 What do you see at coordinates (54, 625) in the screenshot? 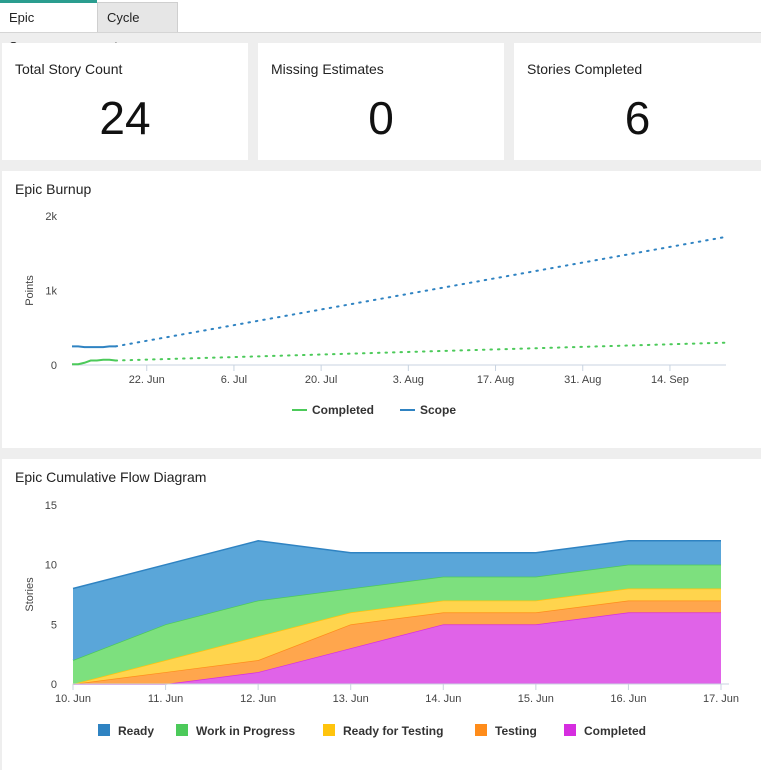
I see `cfd-y-tick-label: 5` at bounding box center [54, 625].